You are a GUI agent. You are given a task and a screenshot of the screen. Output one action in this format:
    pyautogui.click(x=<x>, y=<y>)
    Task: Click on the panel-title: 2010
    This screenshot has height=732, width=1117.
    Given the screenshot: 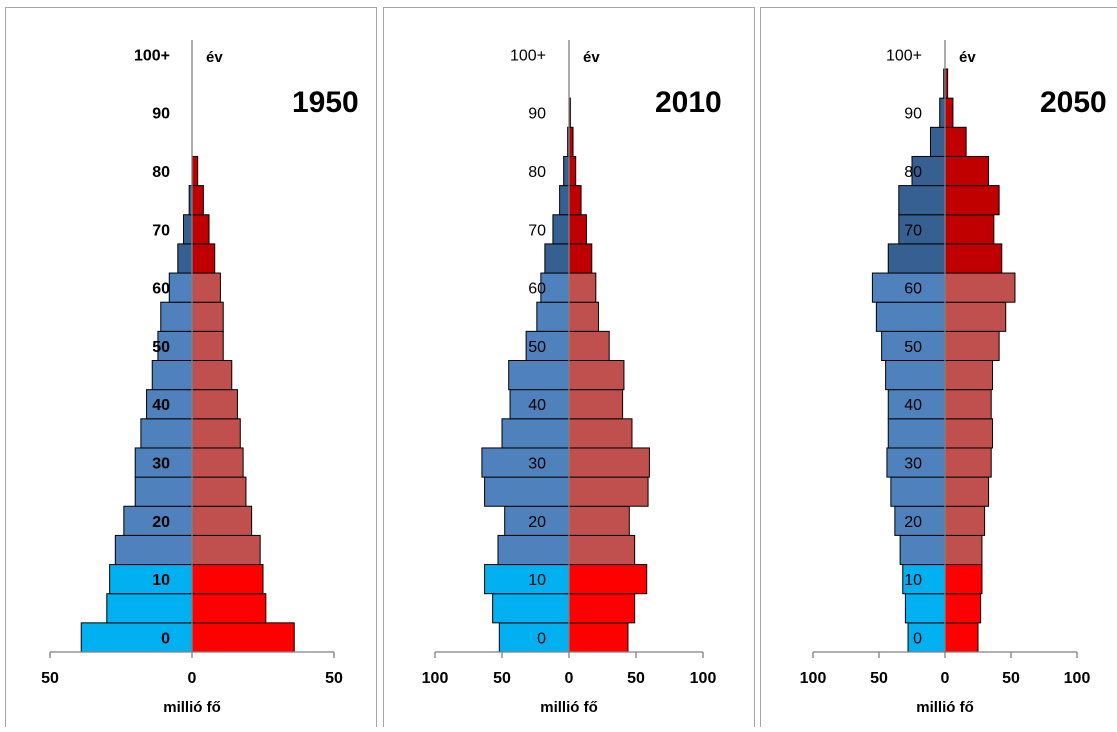 What is the action you would take?
    pyautogui.click(x=688, y=102)
    